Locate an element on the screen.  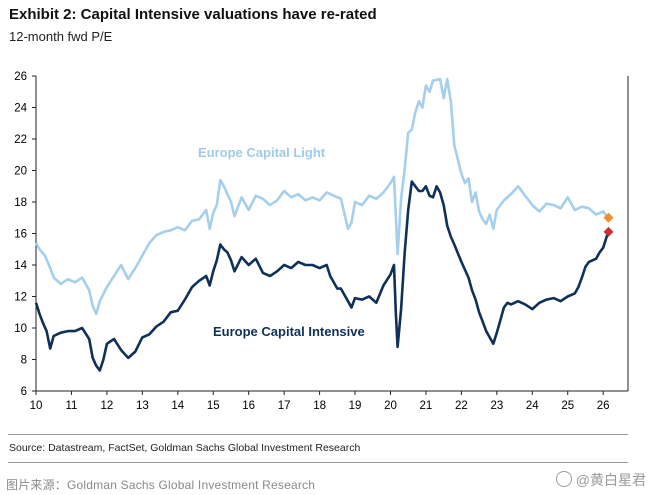
x-tick-label: 18 is located at coordinates (319, 406).